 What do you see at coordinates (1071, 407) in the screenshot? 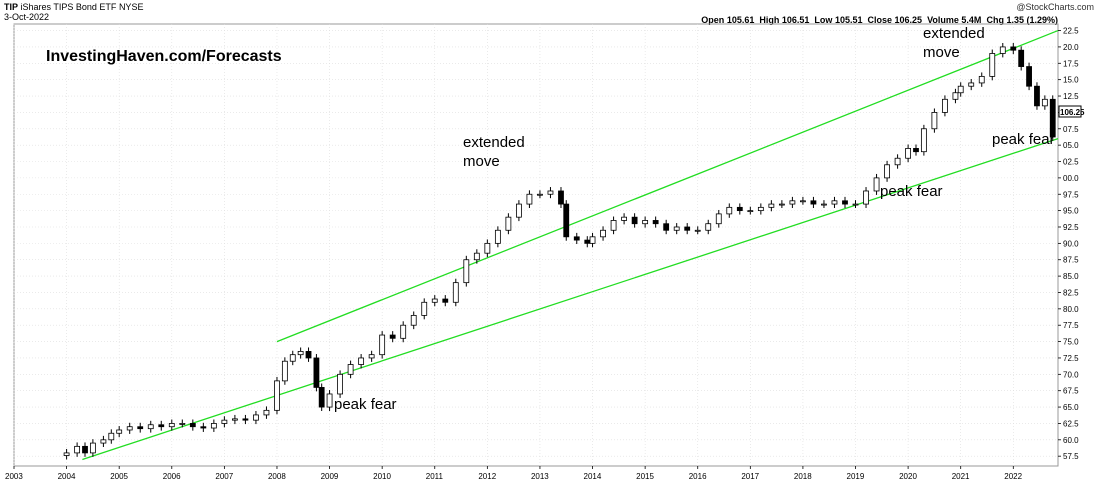
I see `y-tick-label: 65.0` at bounding box center [1071, 407].